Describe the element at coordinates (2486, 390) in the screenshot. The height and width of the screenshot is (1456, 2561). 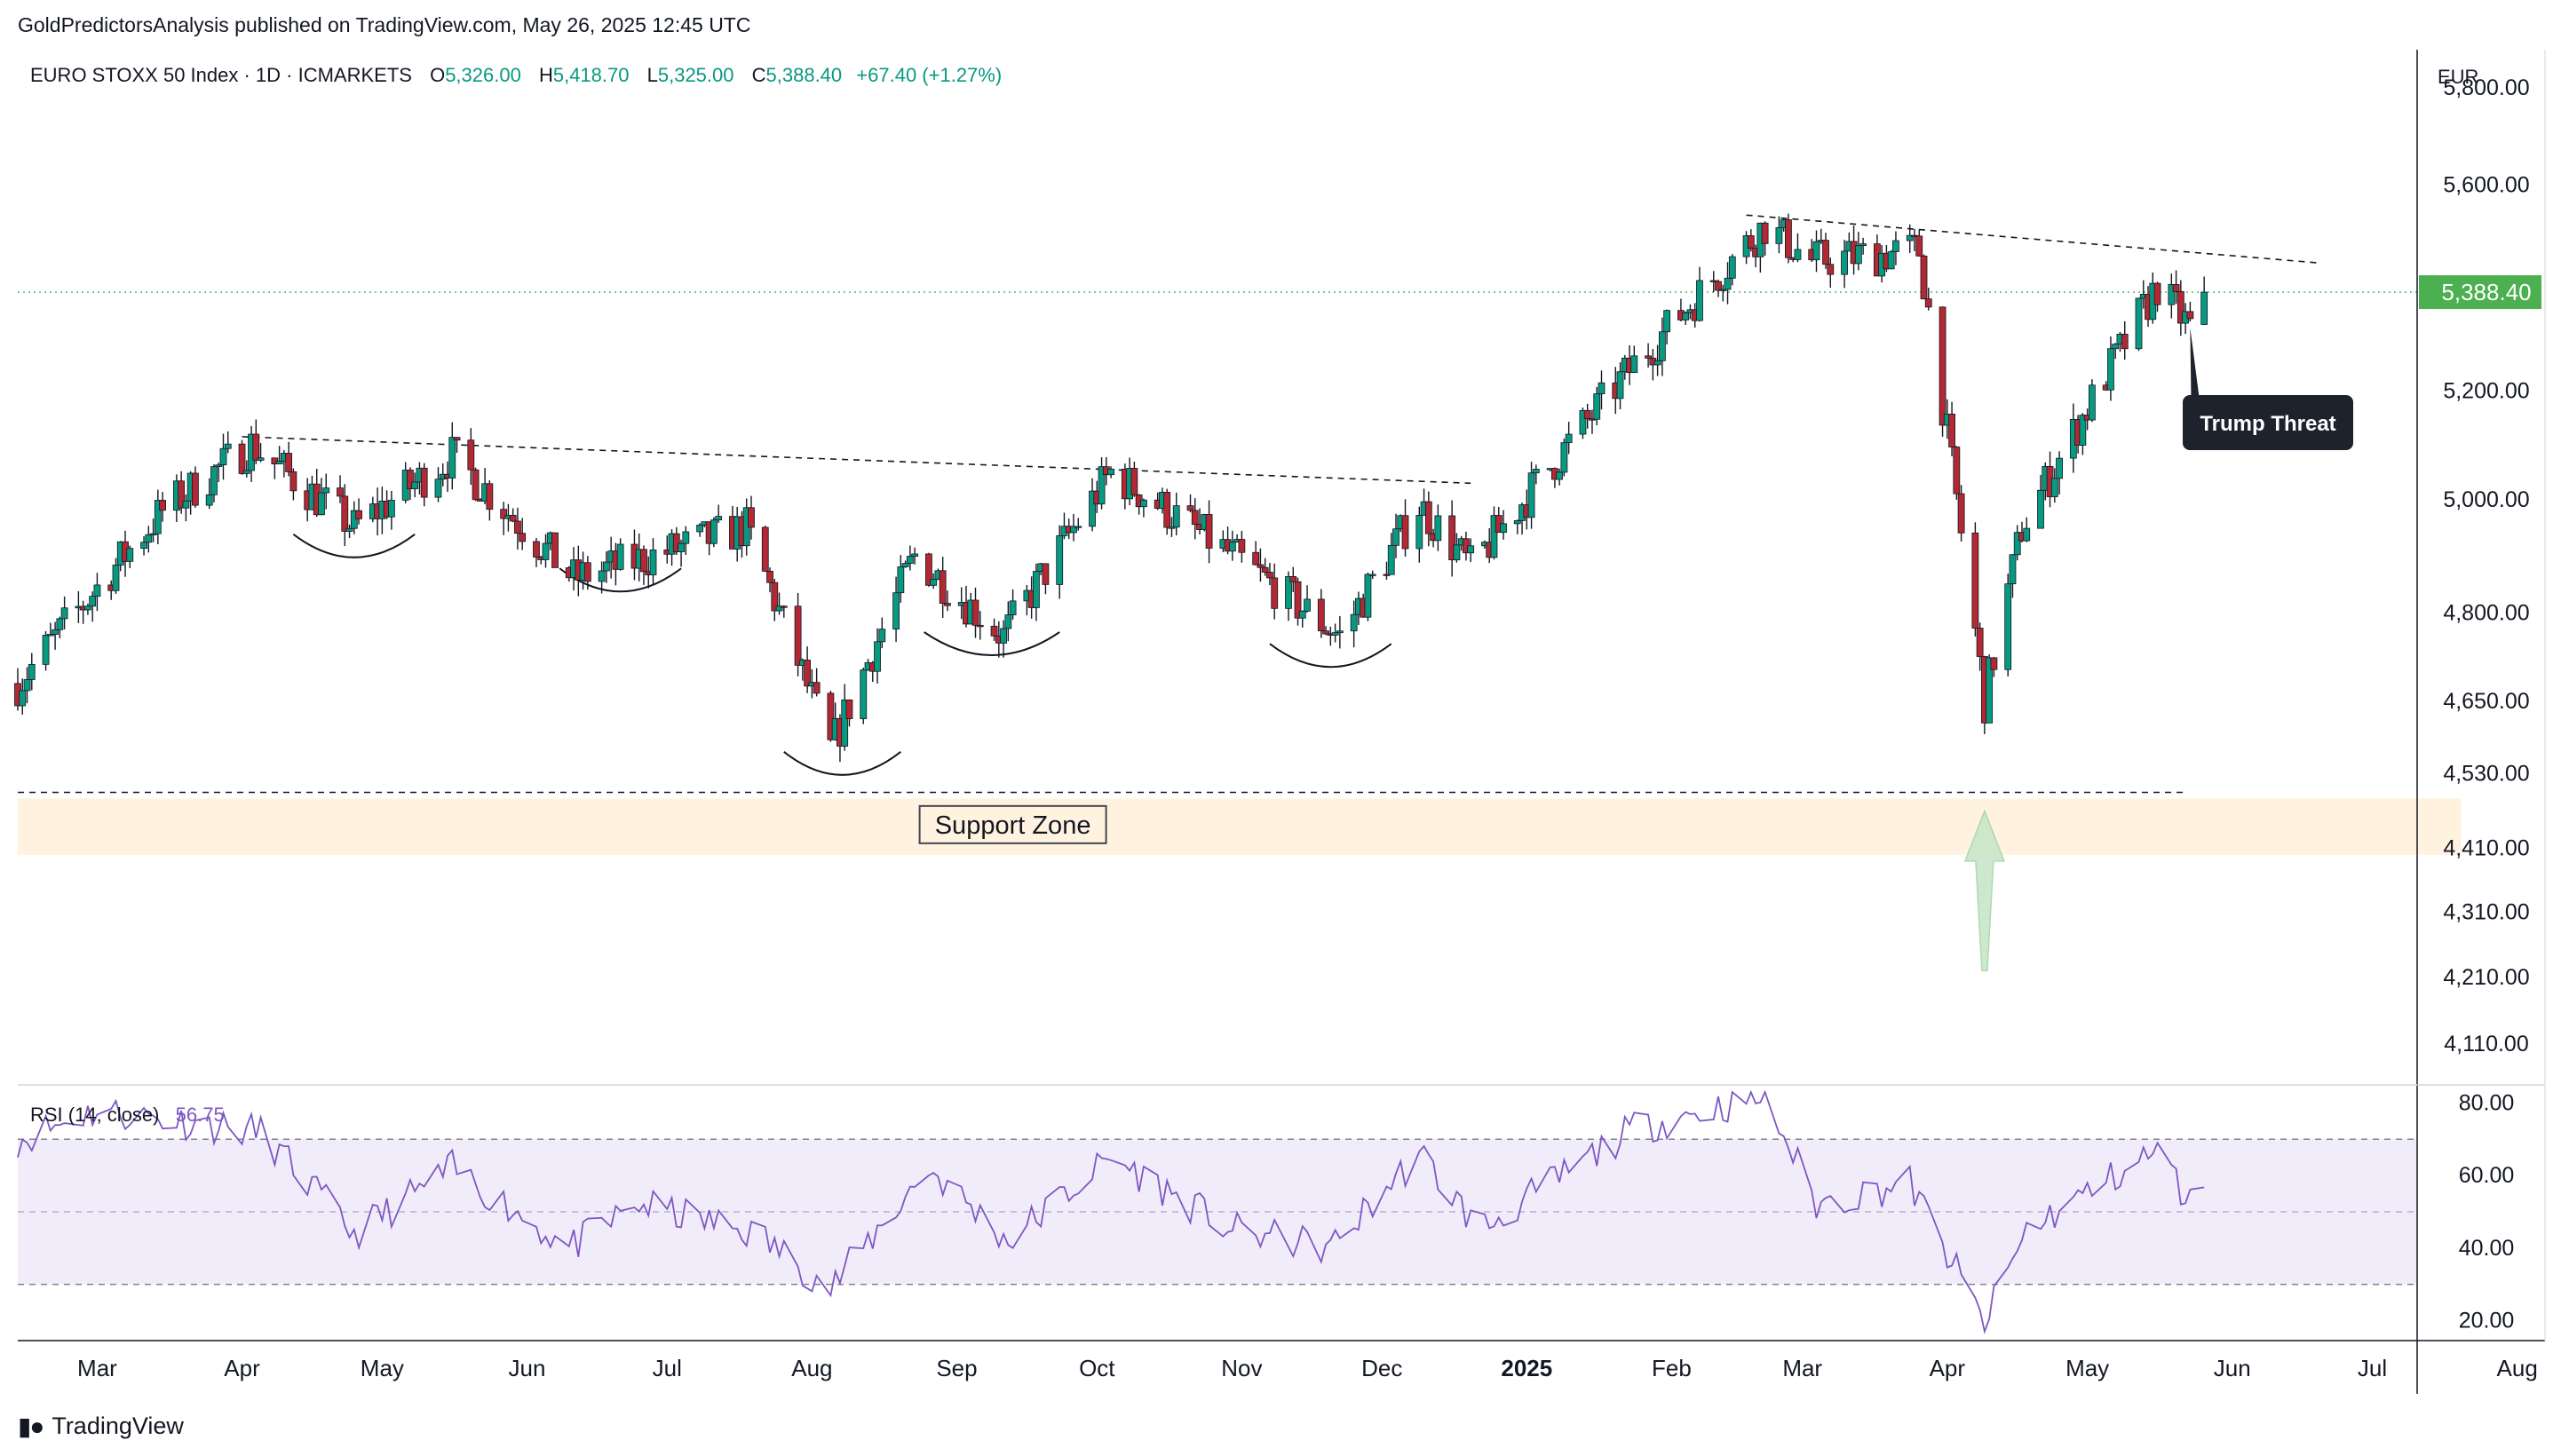
I see `price-tick-label: 5,200.00` at that location.